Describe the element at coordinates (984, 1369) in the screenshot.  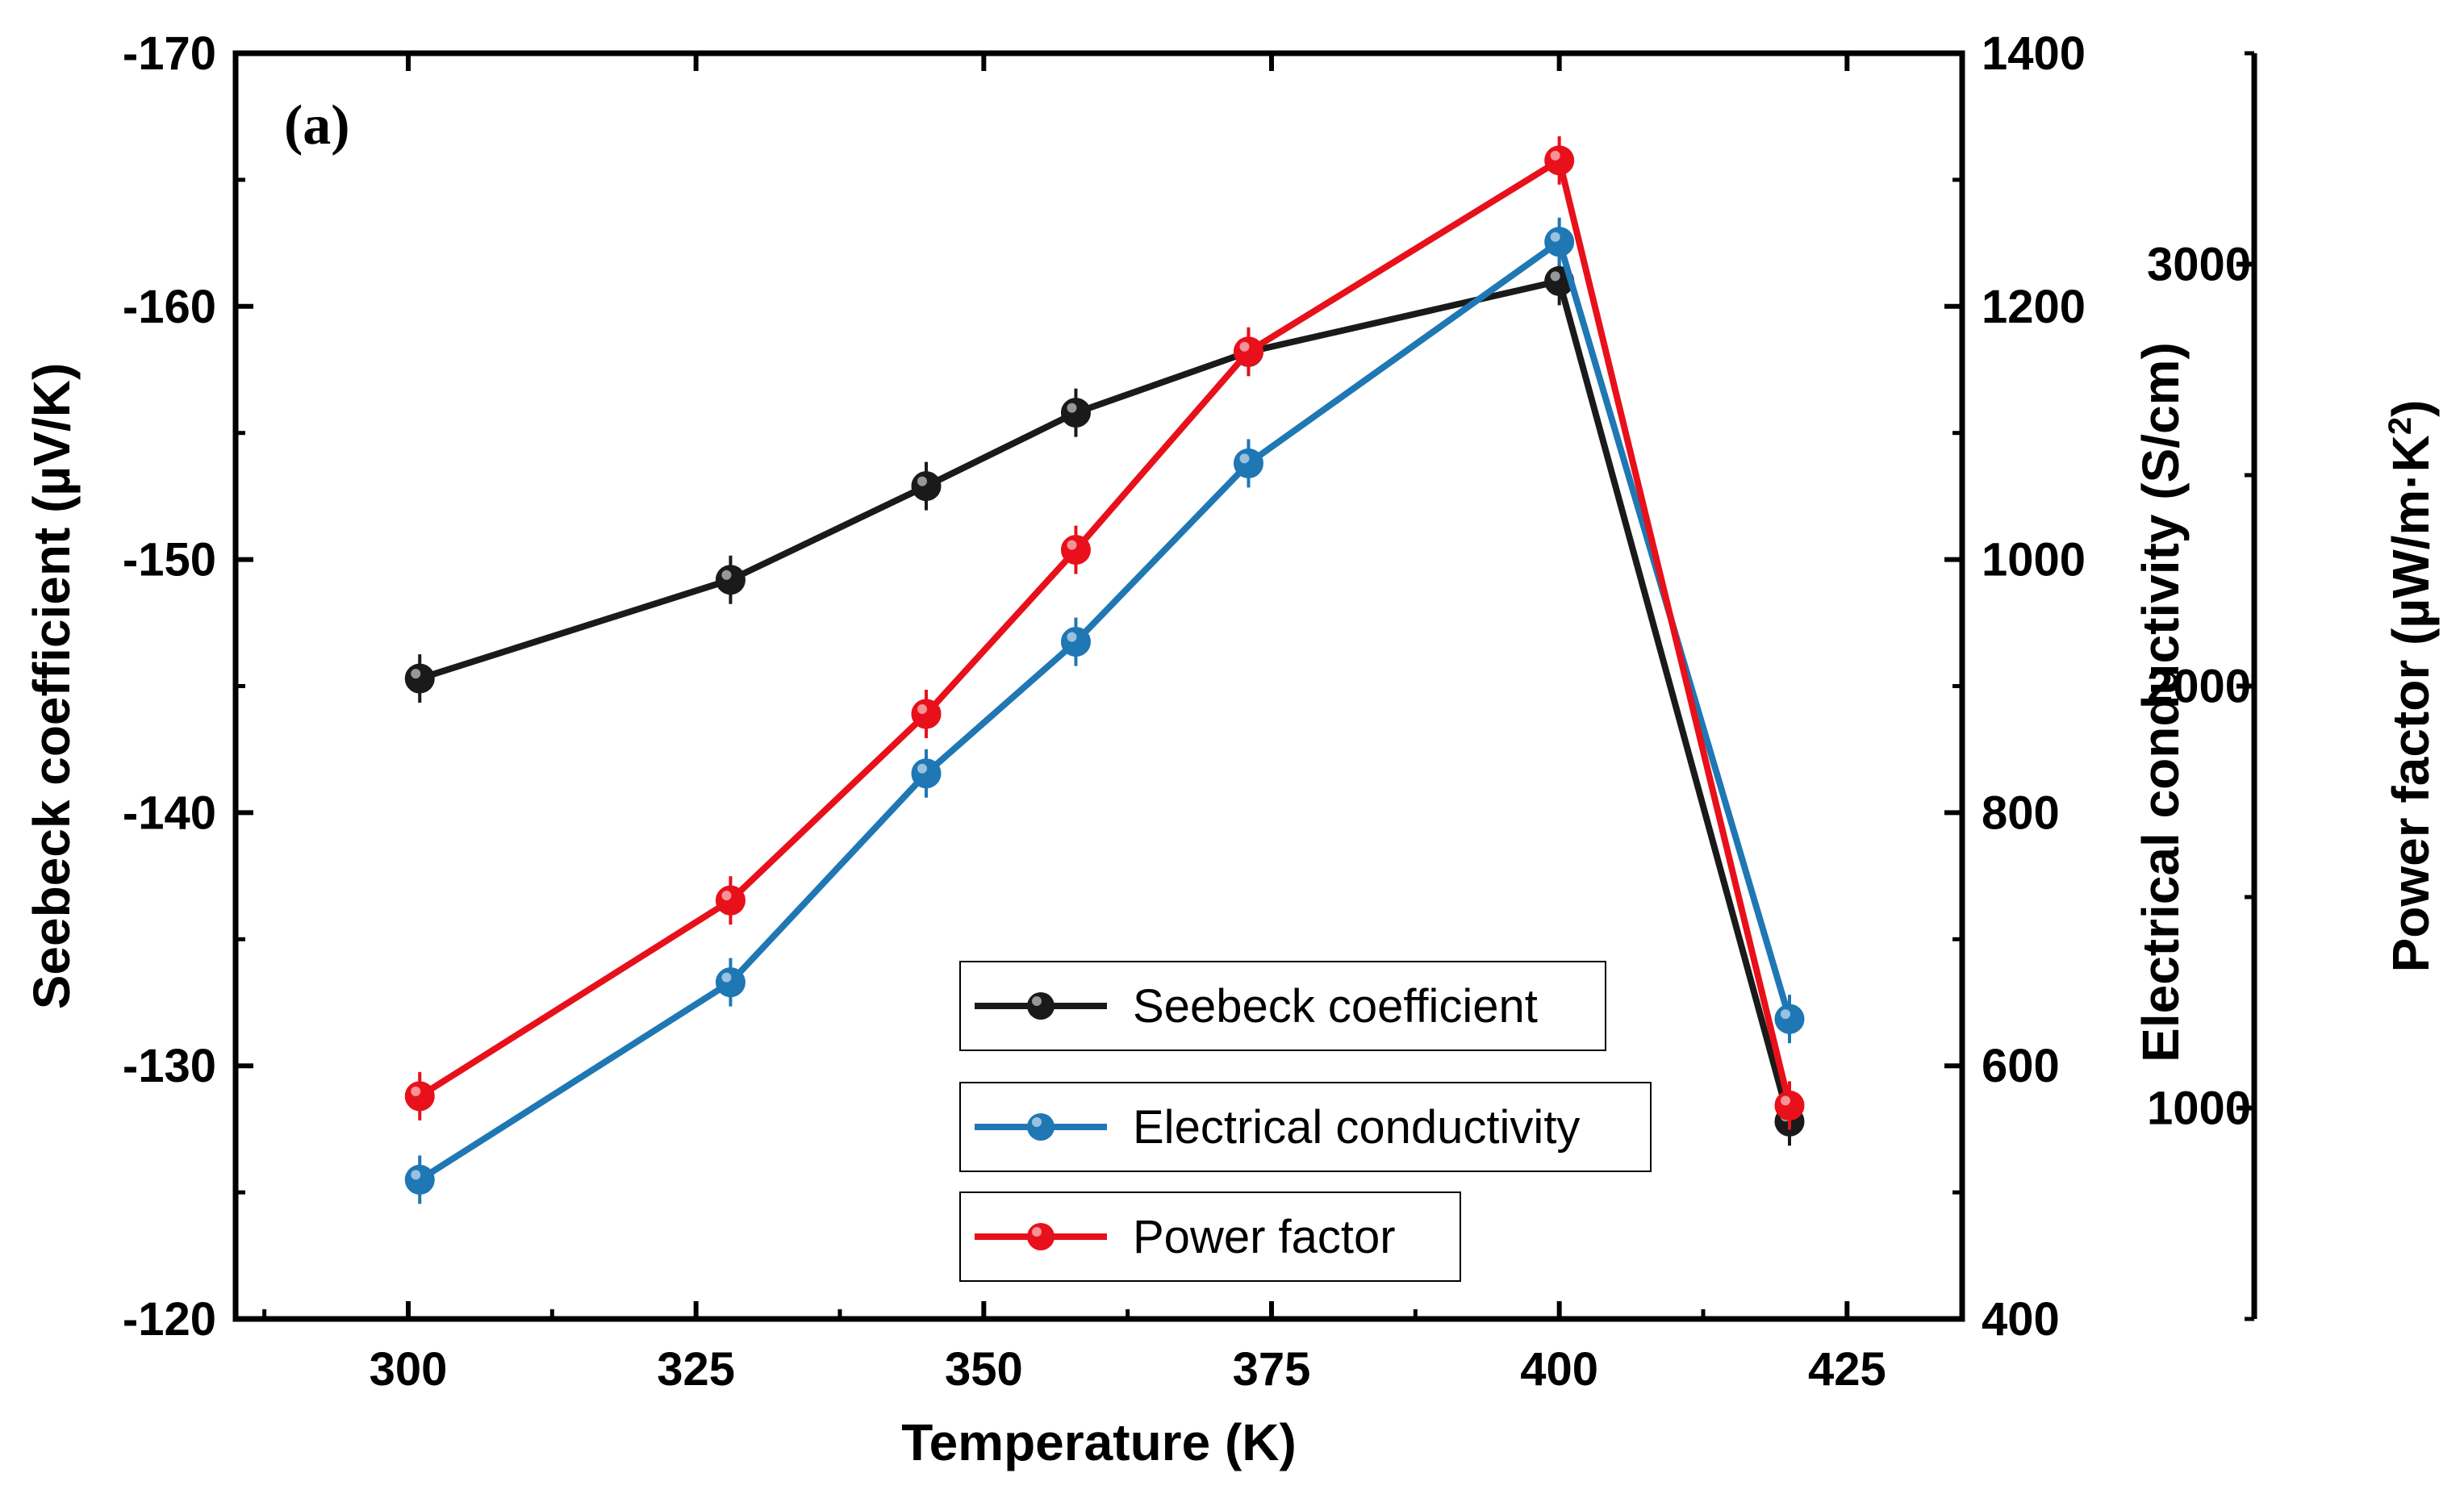
I see `x-tick-label: 350` at that location.